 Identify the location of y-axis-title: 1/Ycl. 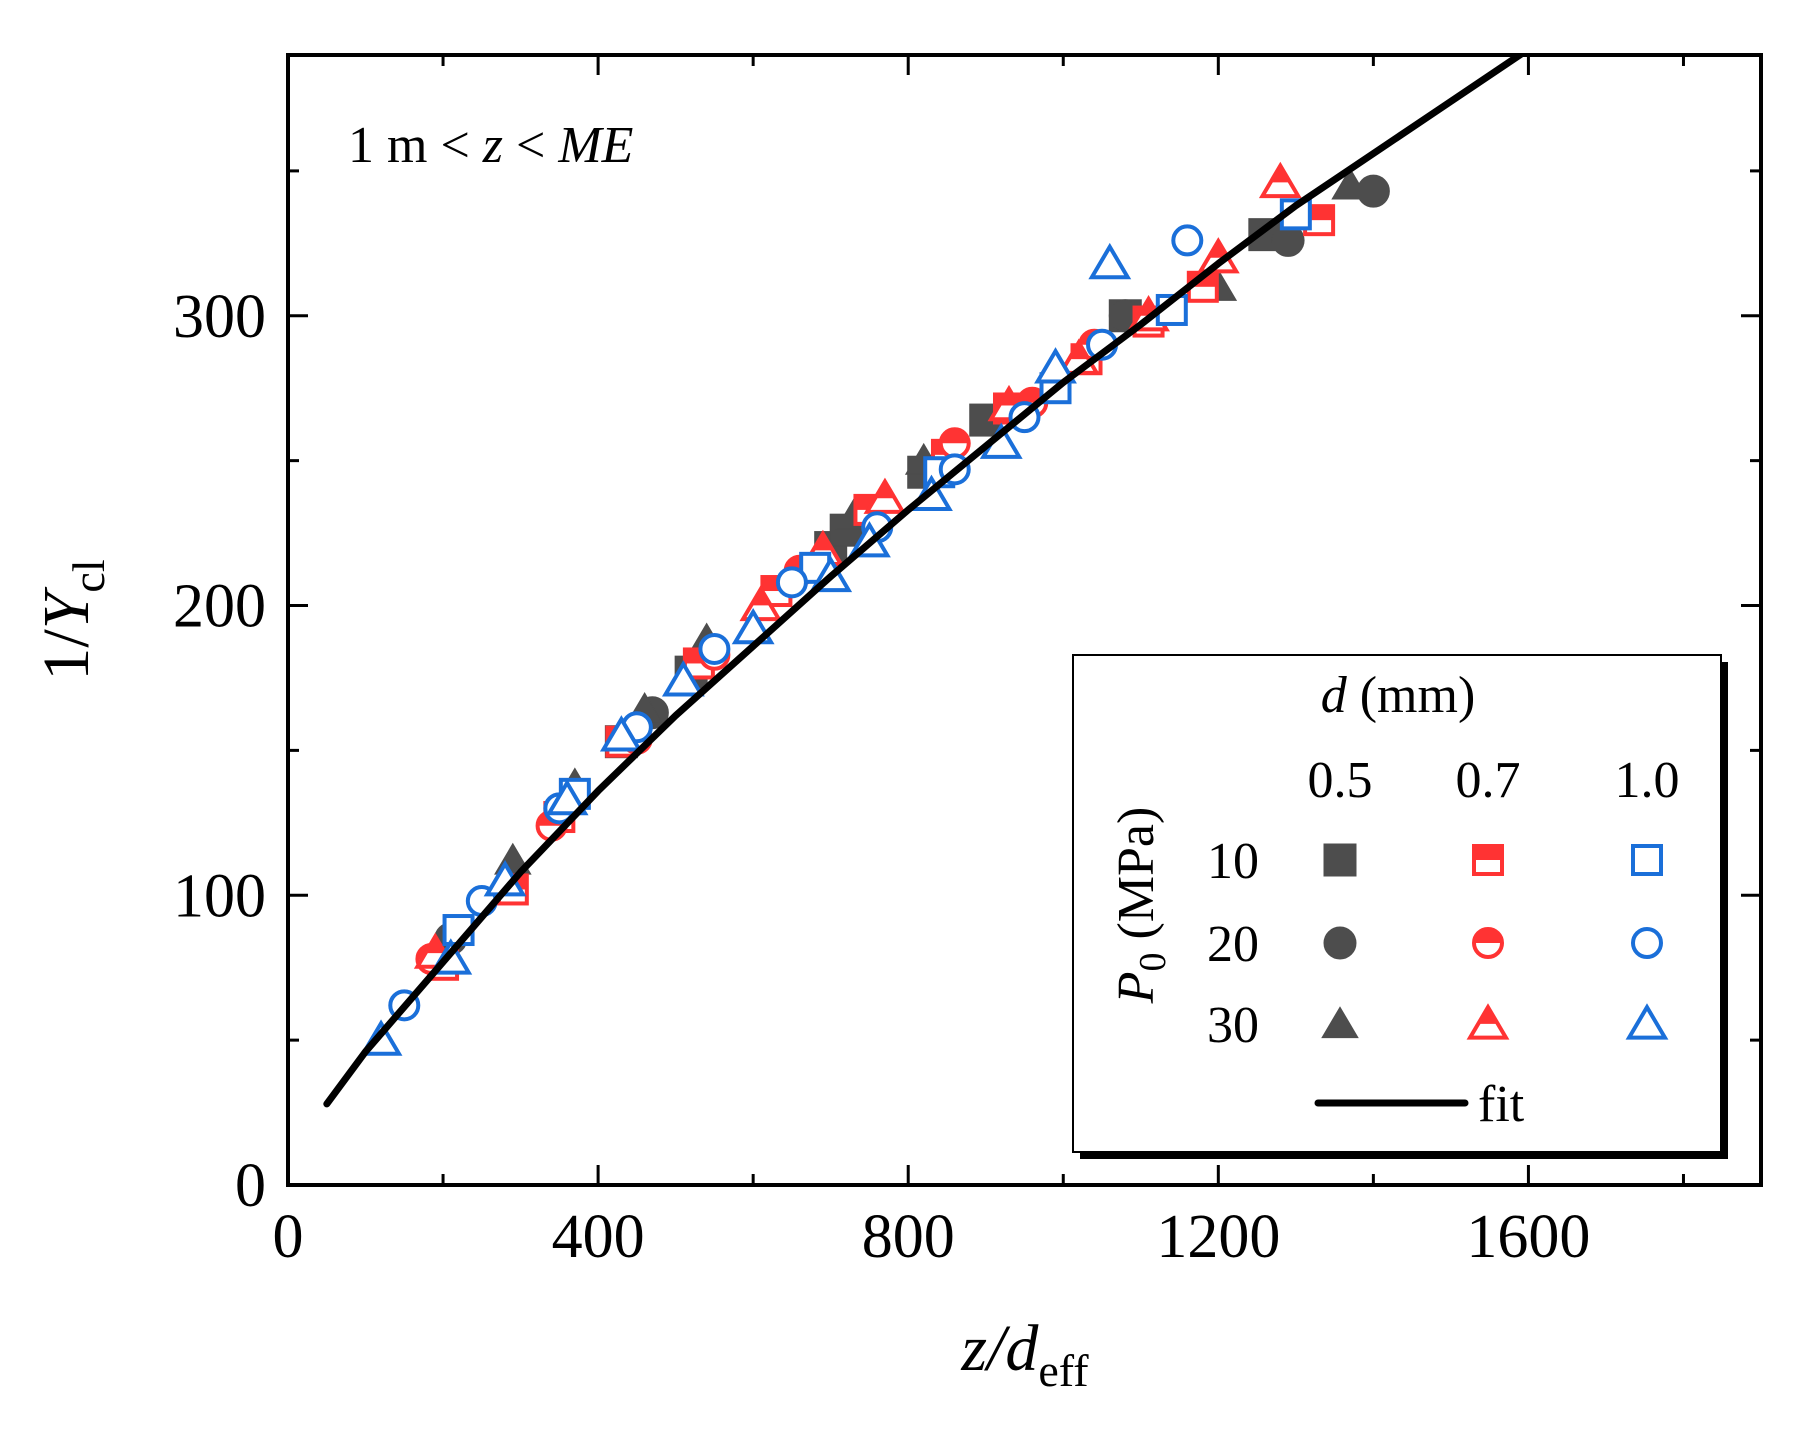
(72, 619).